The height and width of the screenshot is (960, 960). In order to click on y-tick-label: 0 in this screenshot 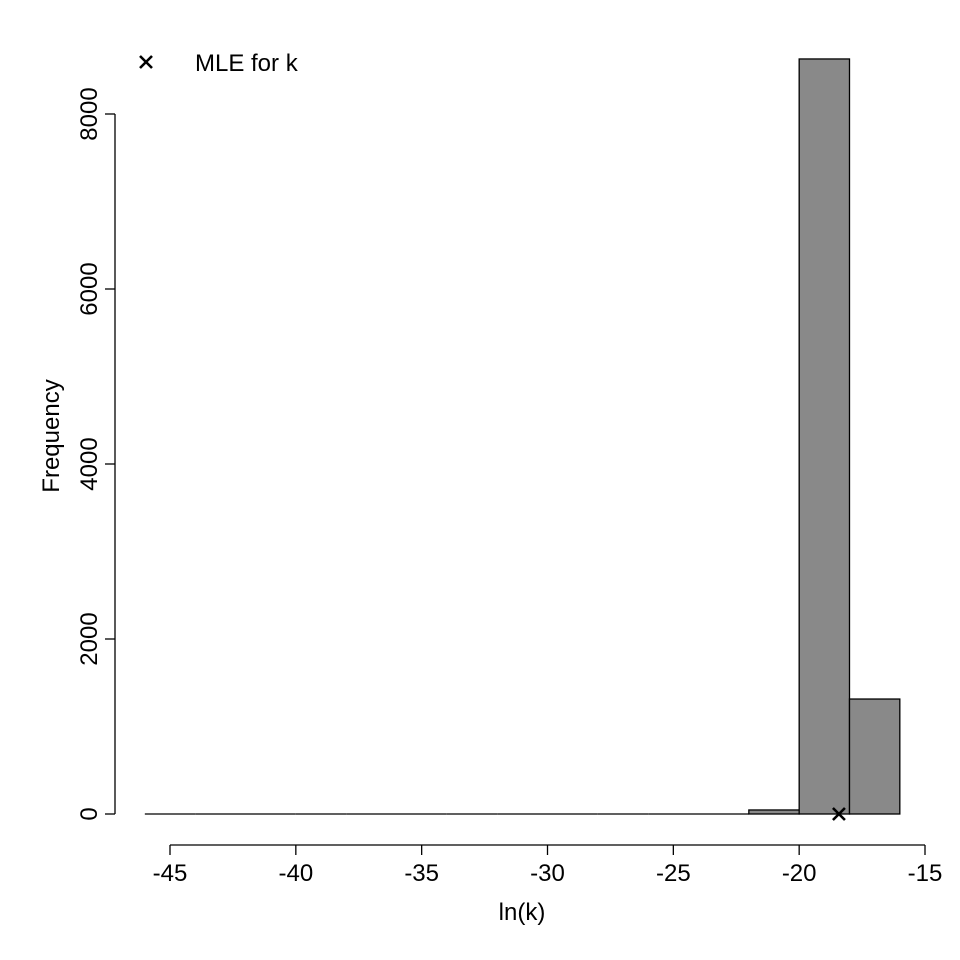, I will do `click(89, 813)`.